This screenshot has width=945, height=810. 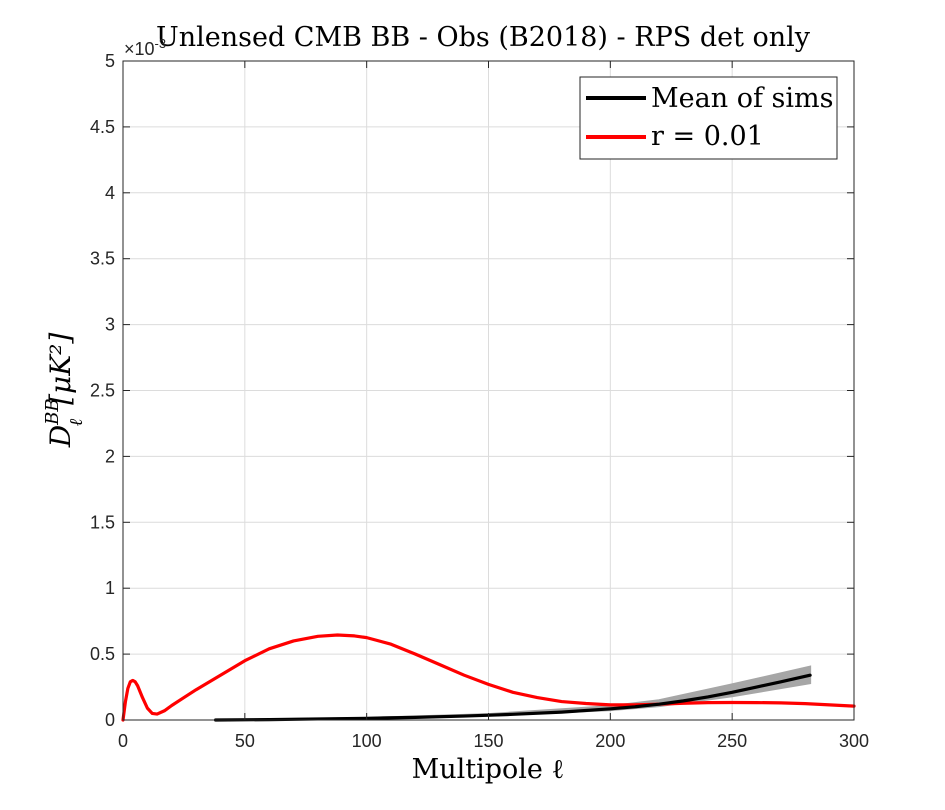 What do you see at coordinates (64, 391) in the screenshot?
I see `y-axis-label: DBB ℓ[μK²]` at bounding box center [64, 391].